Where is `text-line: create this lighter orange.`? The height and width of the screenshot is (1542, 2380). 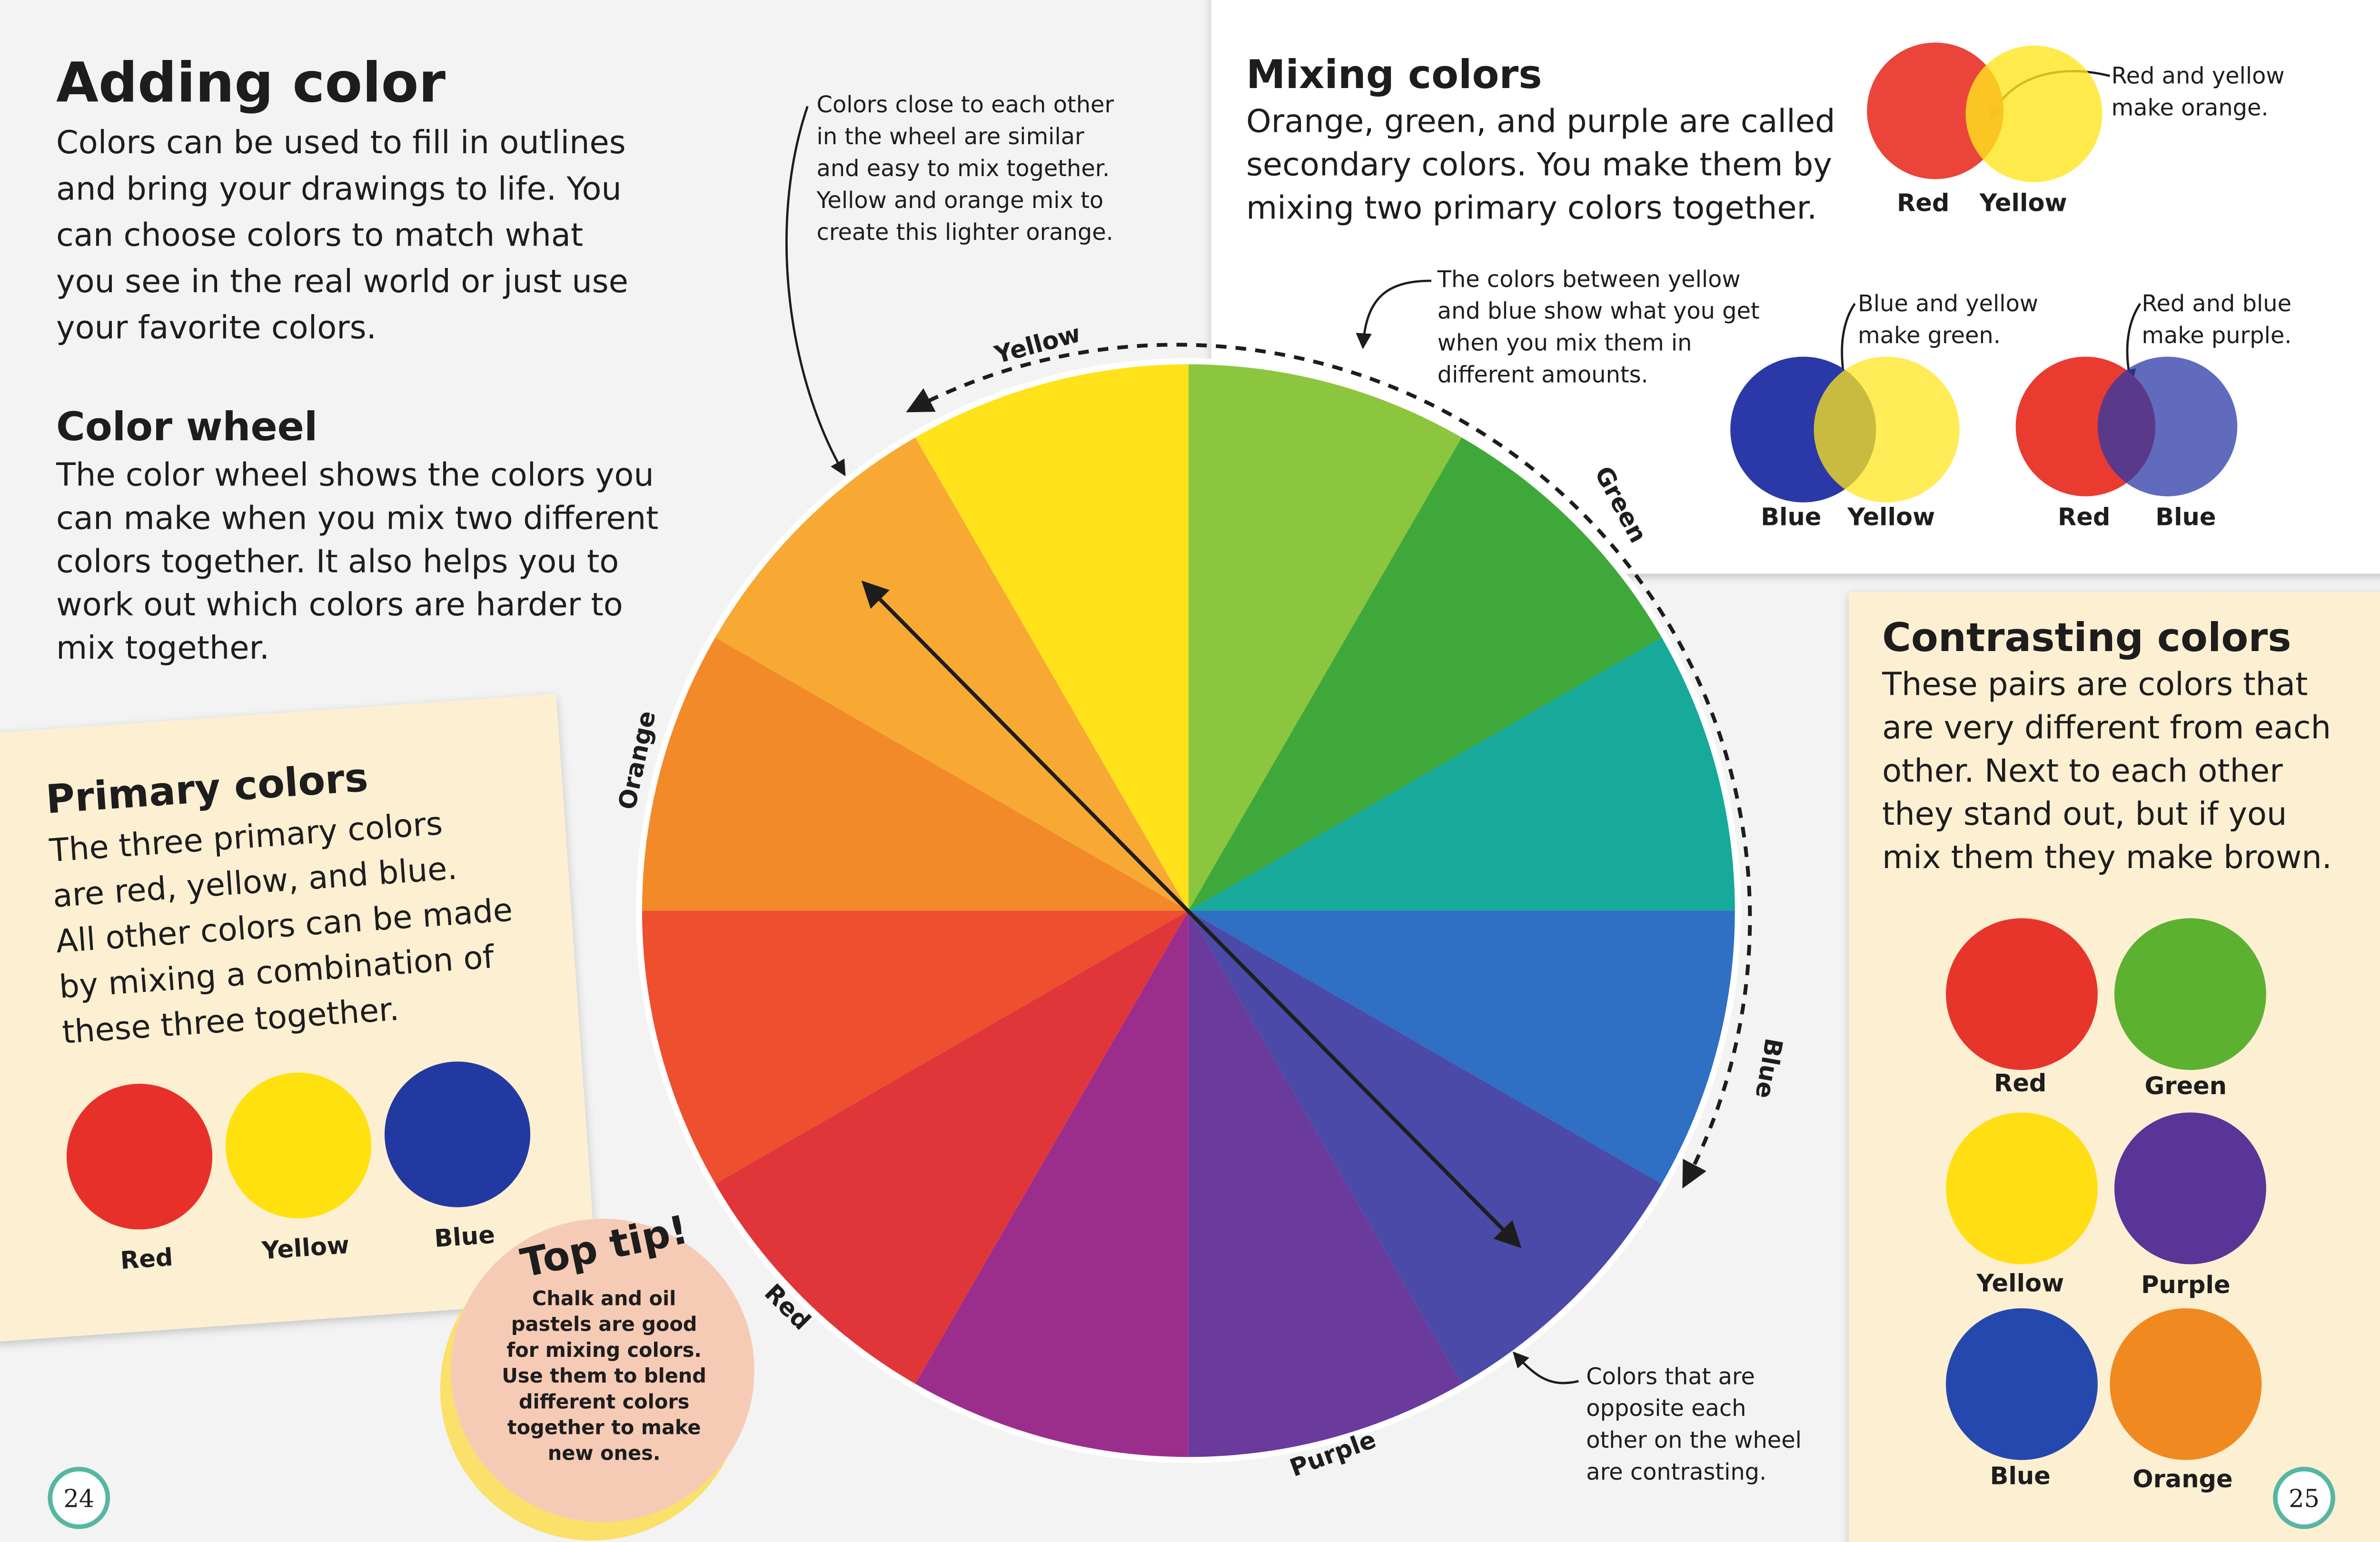
text-line: create this lighter orange. is located at coordinates (965, 232).